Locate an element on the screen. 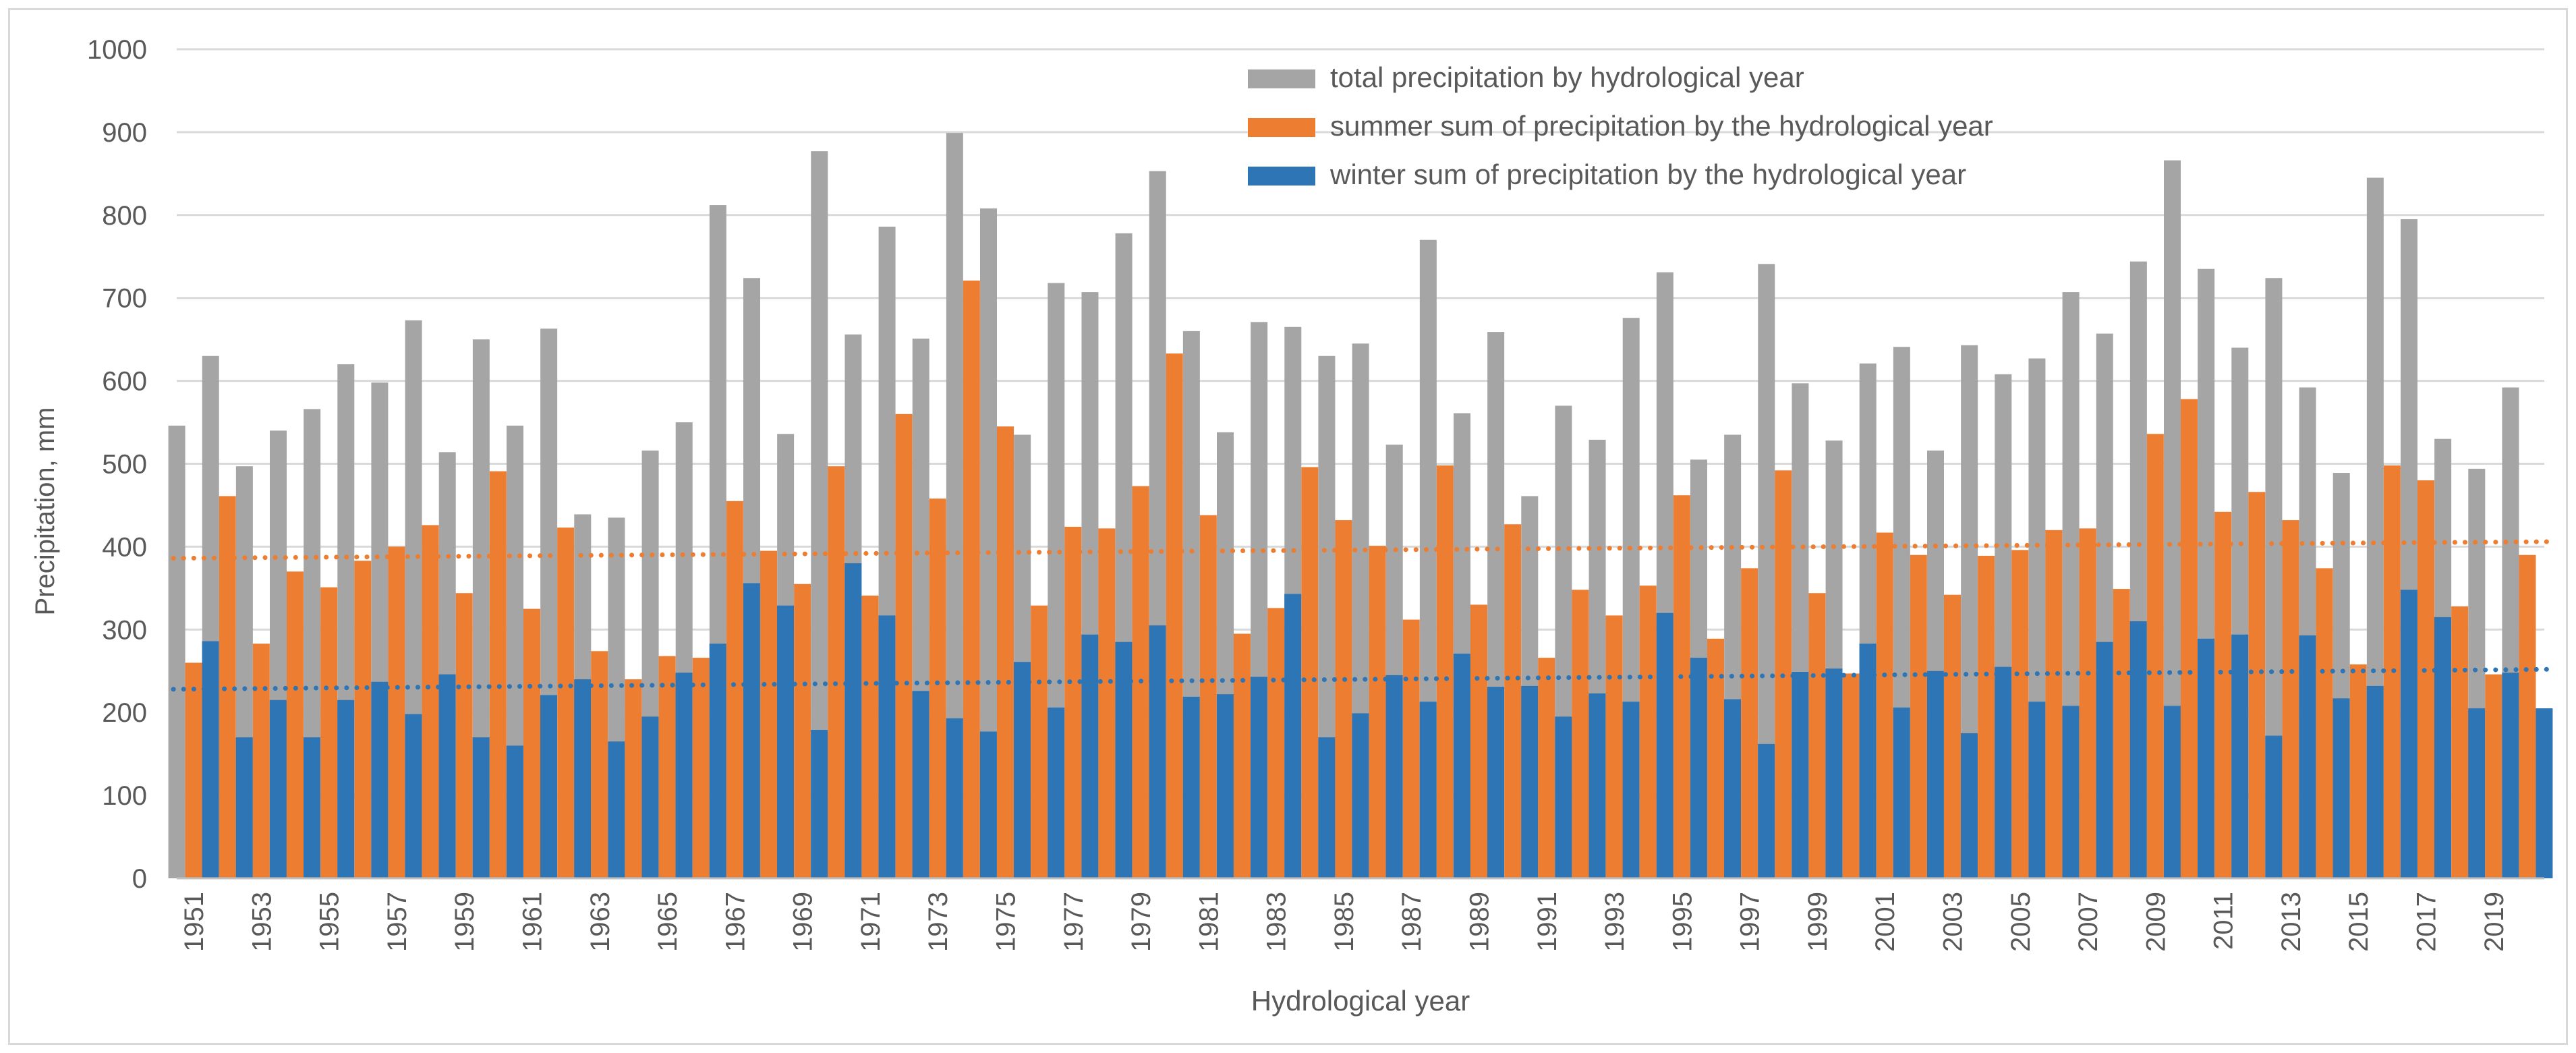 The image size is (2576, 1053). bar-summer-2002 is located at coordinates (1918, 716).